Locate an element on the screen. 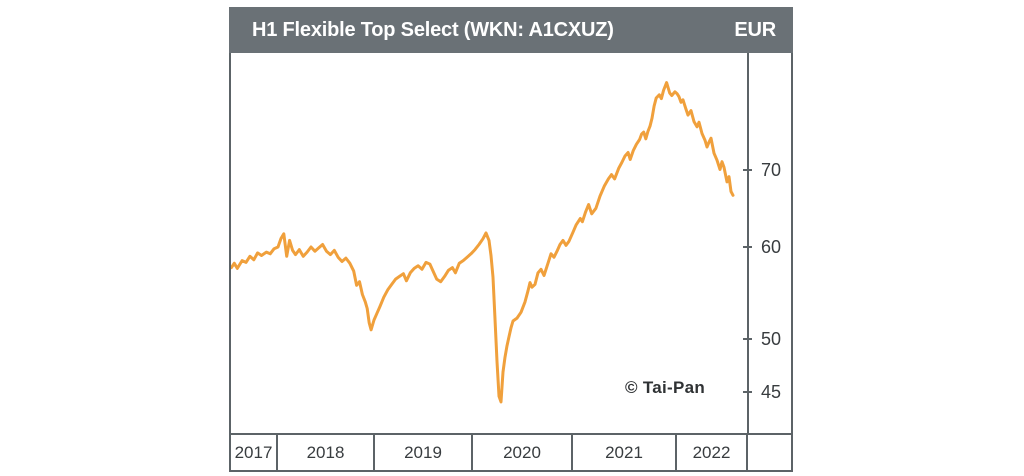 Image resolution: width=1024 pixels, height=476 pixels. year-cell-2017: 2017 is located at coordinates (254, 452).